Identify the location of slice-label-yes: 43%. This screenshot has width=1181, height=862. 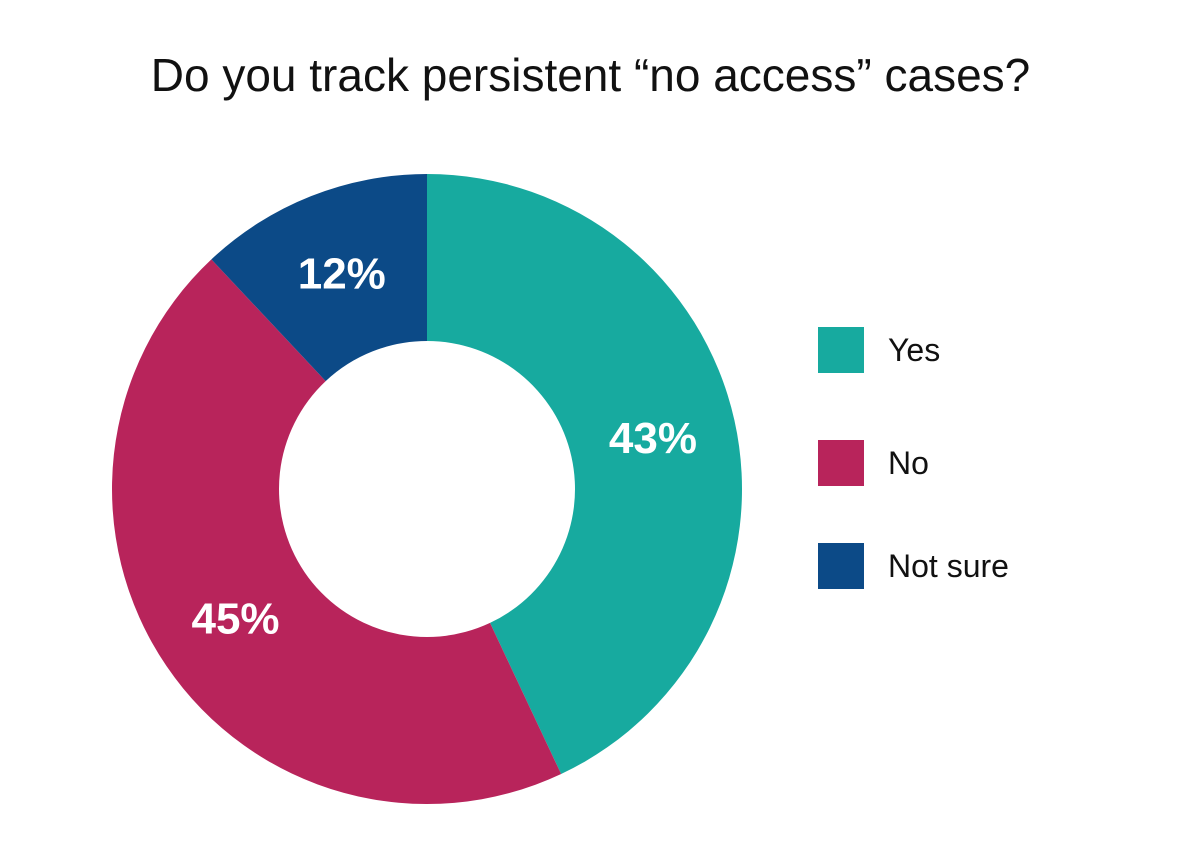
(653, 438).